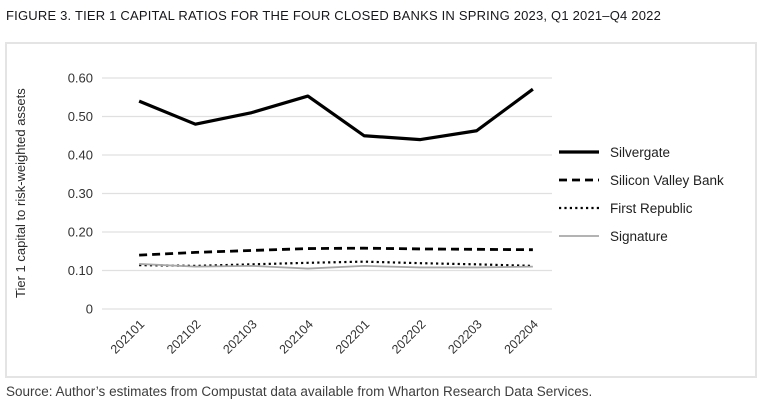  What do you see at coordinates (667, 180) in the screenshot?
I see `legend-label: Silicon Valley Bank` at bounding box center [667, 180].